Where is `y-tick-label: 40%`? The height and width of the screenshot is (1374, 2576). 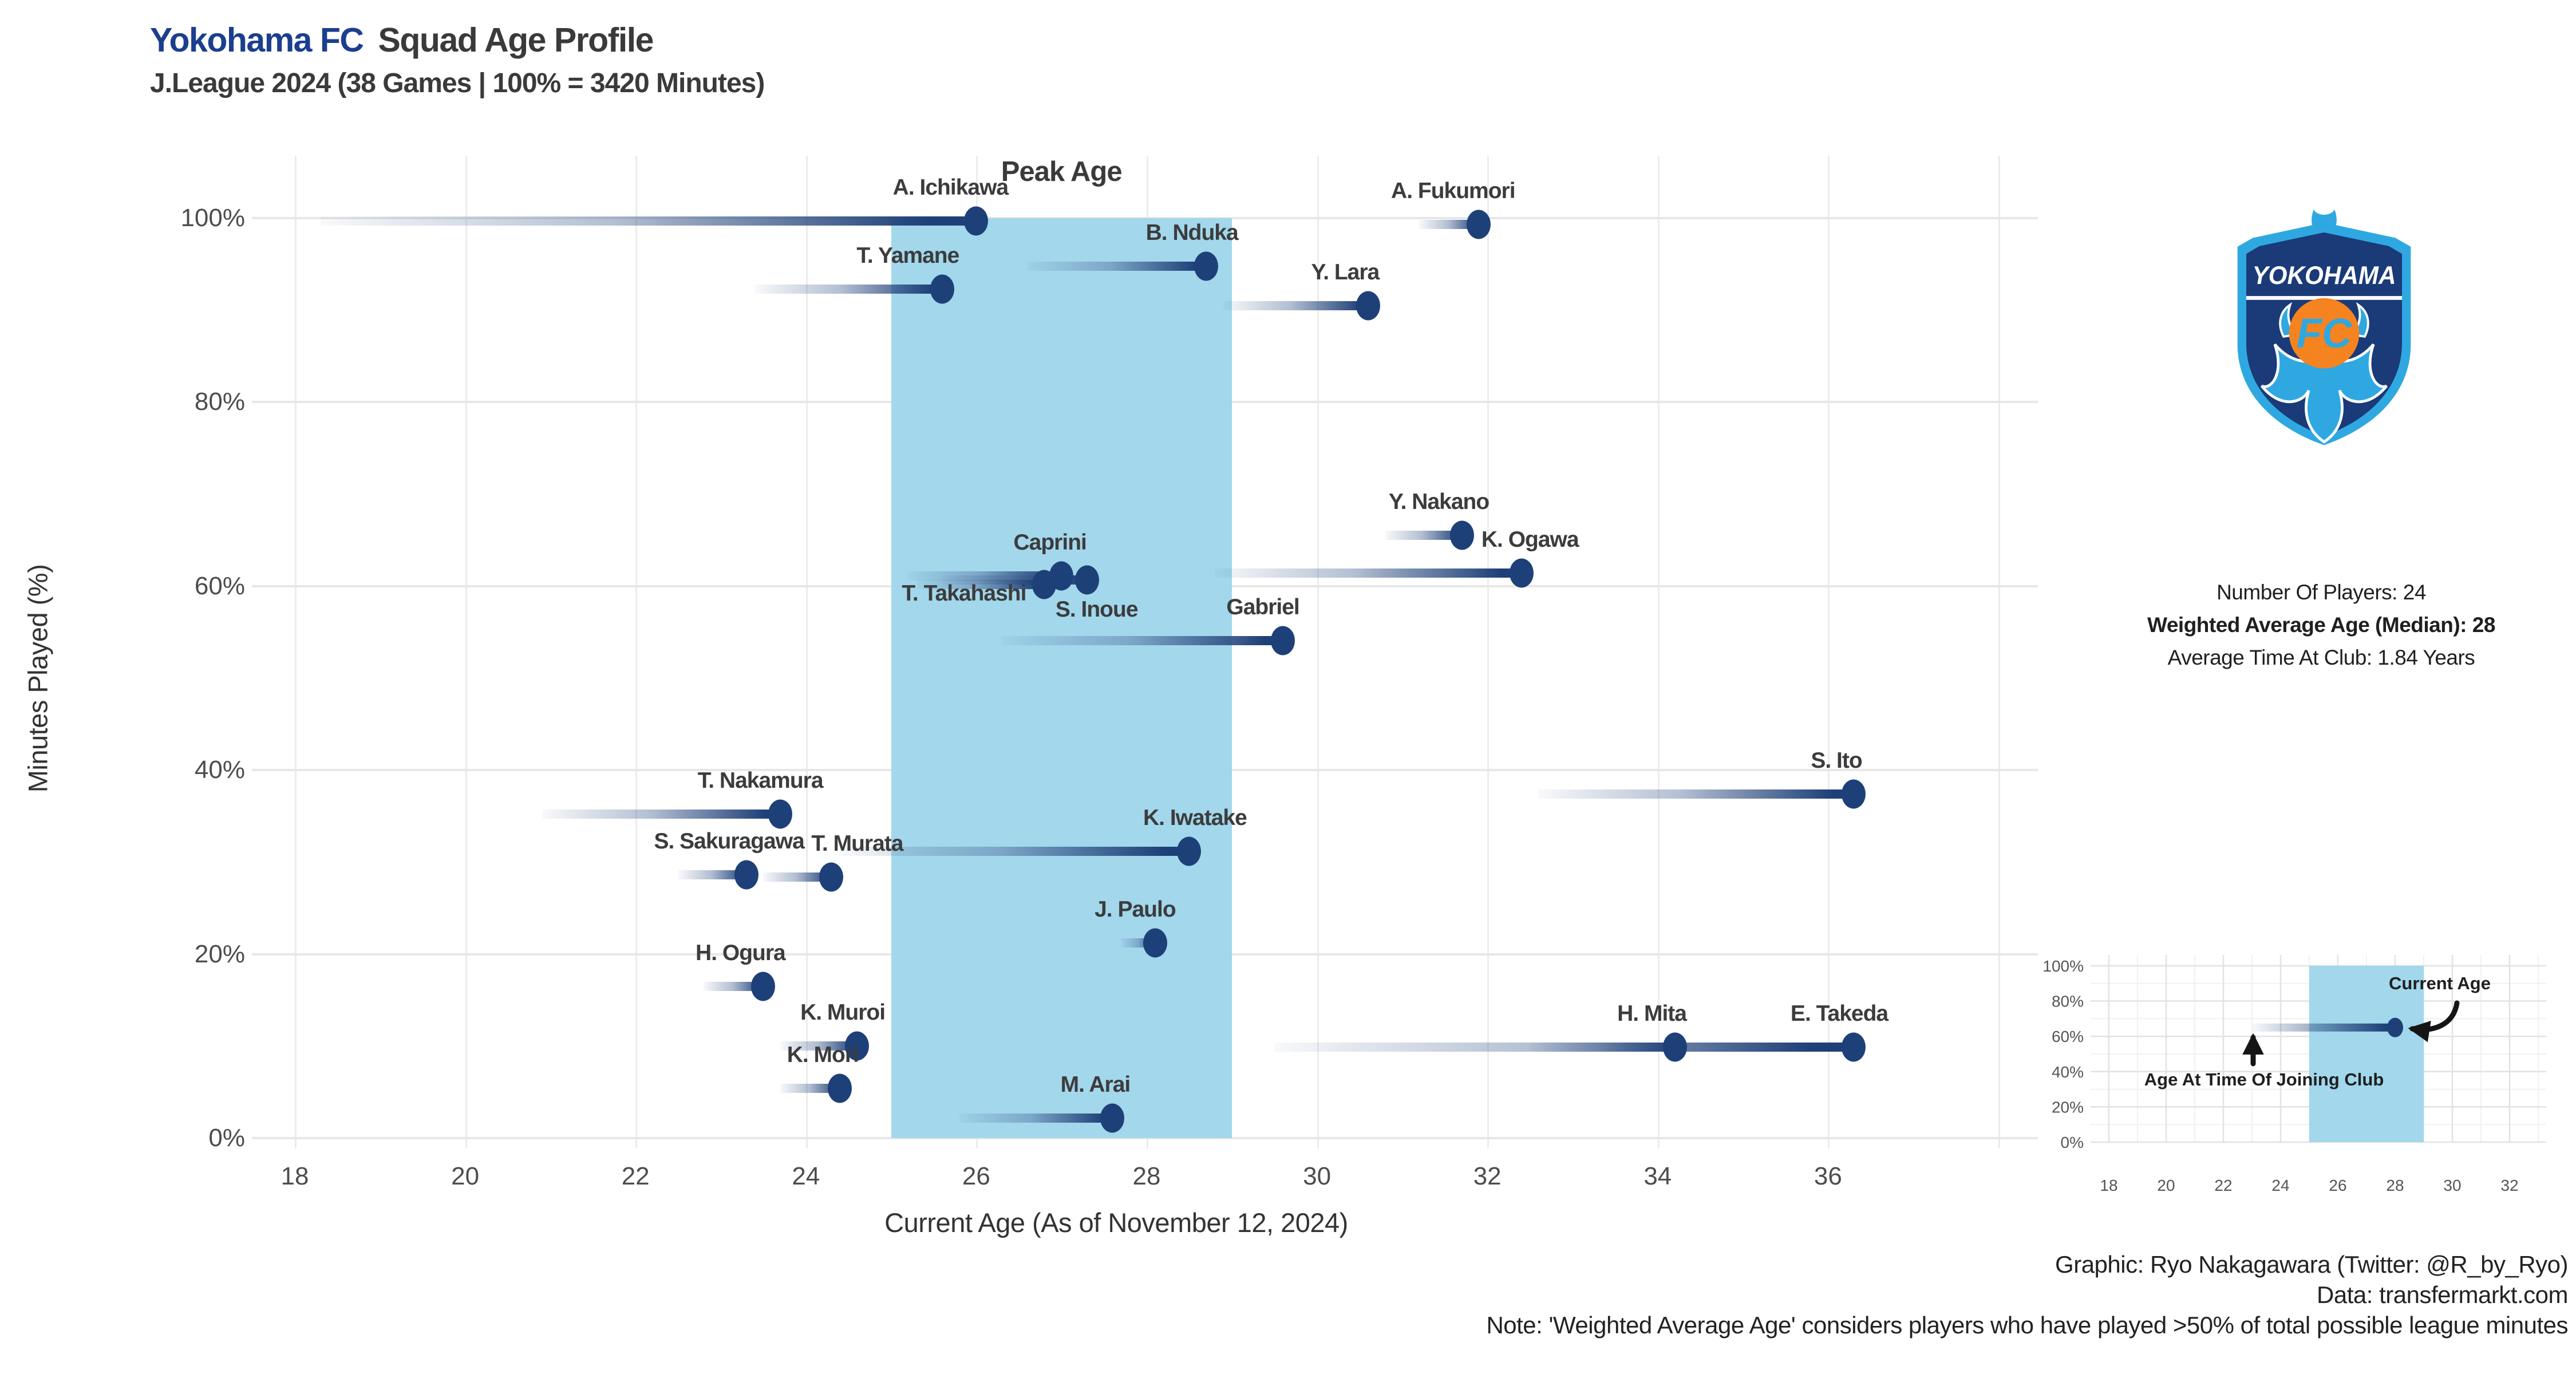
y-tick-label: 40% is located at coordinates (219, 770).